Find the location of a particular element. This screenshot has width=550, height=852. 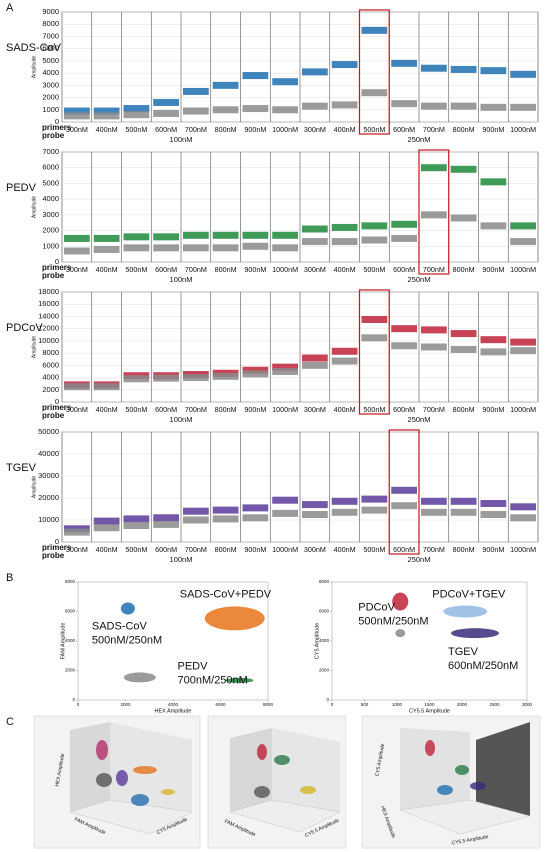

y-tick-label: 12000 is located at coordinates (48, 328).